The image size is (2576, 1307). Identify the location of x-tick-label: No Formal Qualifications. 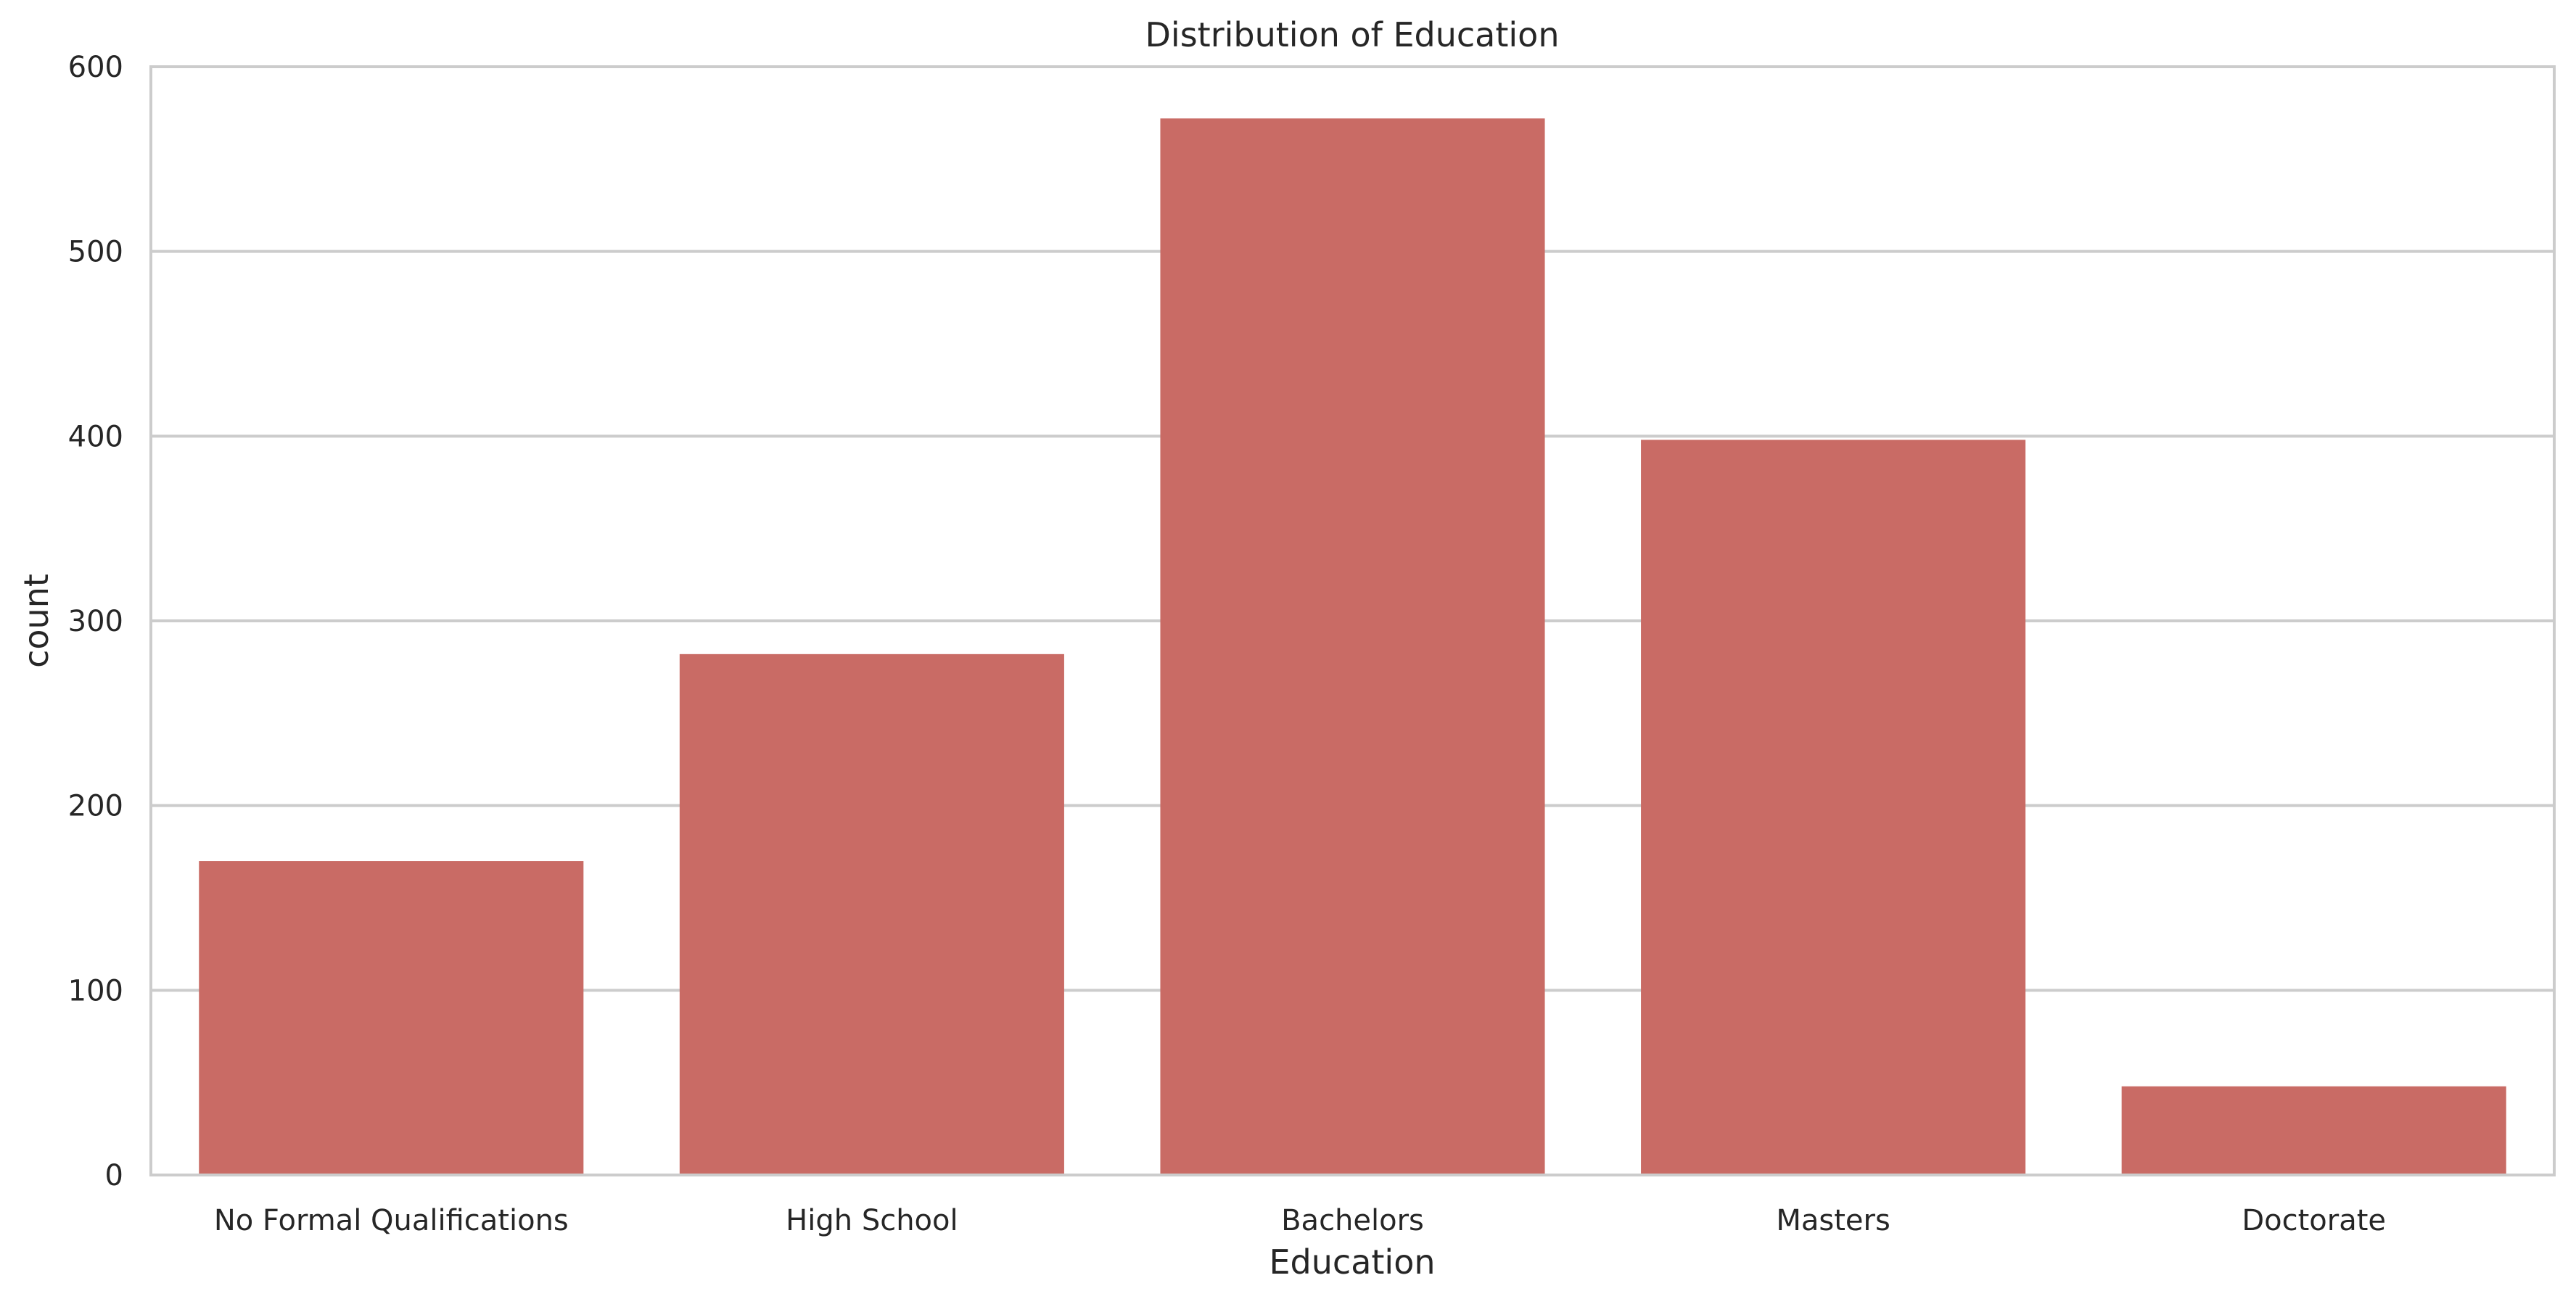
(391, 1221).